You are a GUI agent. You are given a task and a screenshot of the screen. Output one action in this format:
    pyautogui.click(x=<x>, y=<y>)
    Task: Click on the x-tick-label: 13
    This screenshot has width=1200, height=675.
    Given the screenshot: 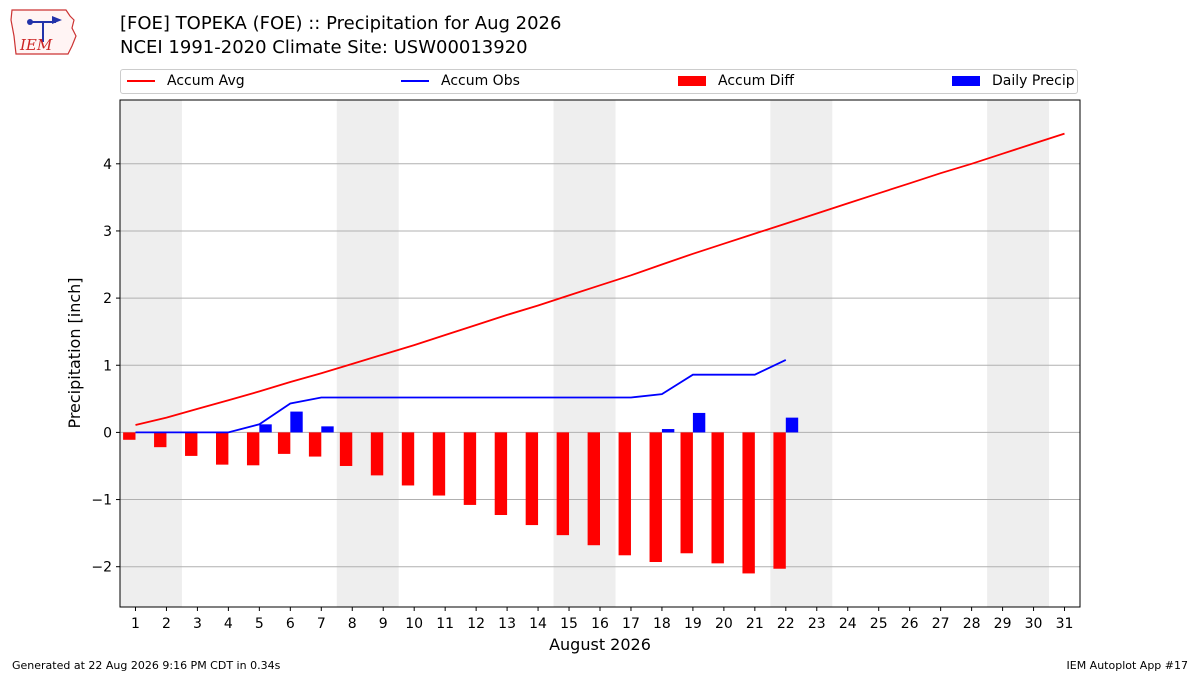 What is the action you would take?
    pyautogui.click(x=507, y=624)
    